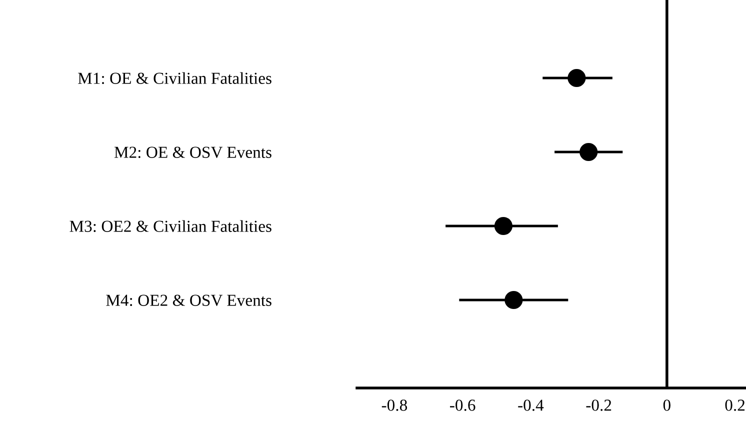 Image resolution: width=746 pixels, height=421 pixels. What do you see at coordinates (175, 78) in the screenshot?
I see `y-tick-label: M1: OE & Civilian Fatalities` at bounding box center [175, 78].